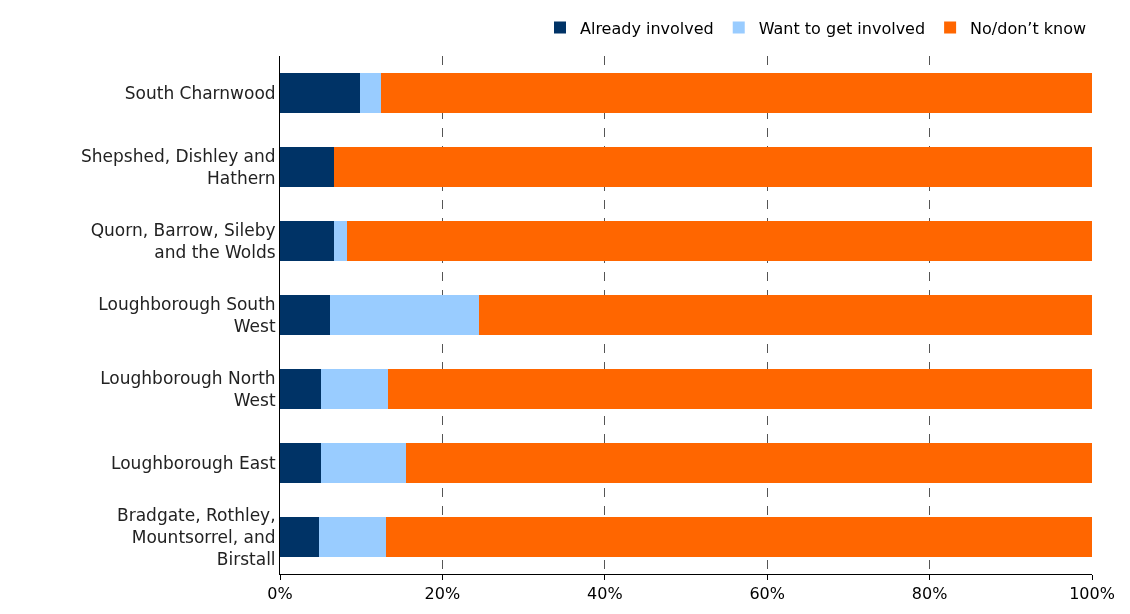 The image size is (1130, 614). What do you see at coordinates (647, 28) in the screenshot?
I see `legend-label: Already involved` at bounding box center [647, 28].